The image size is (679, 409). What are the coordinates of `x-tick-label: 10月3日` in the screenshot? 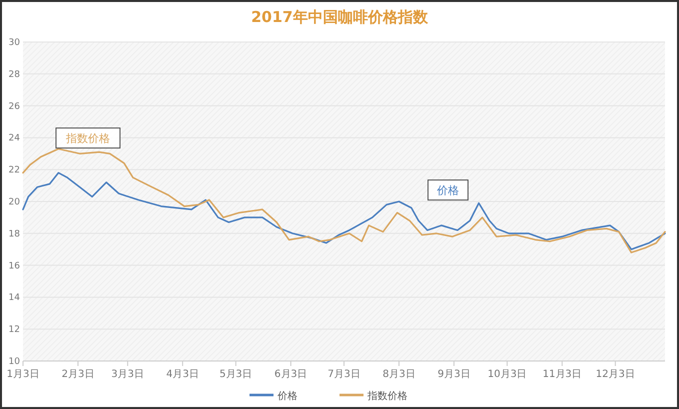 It's located at (507, 374).